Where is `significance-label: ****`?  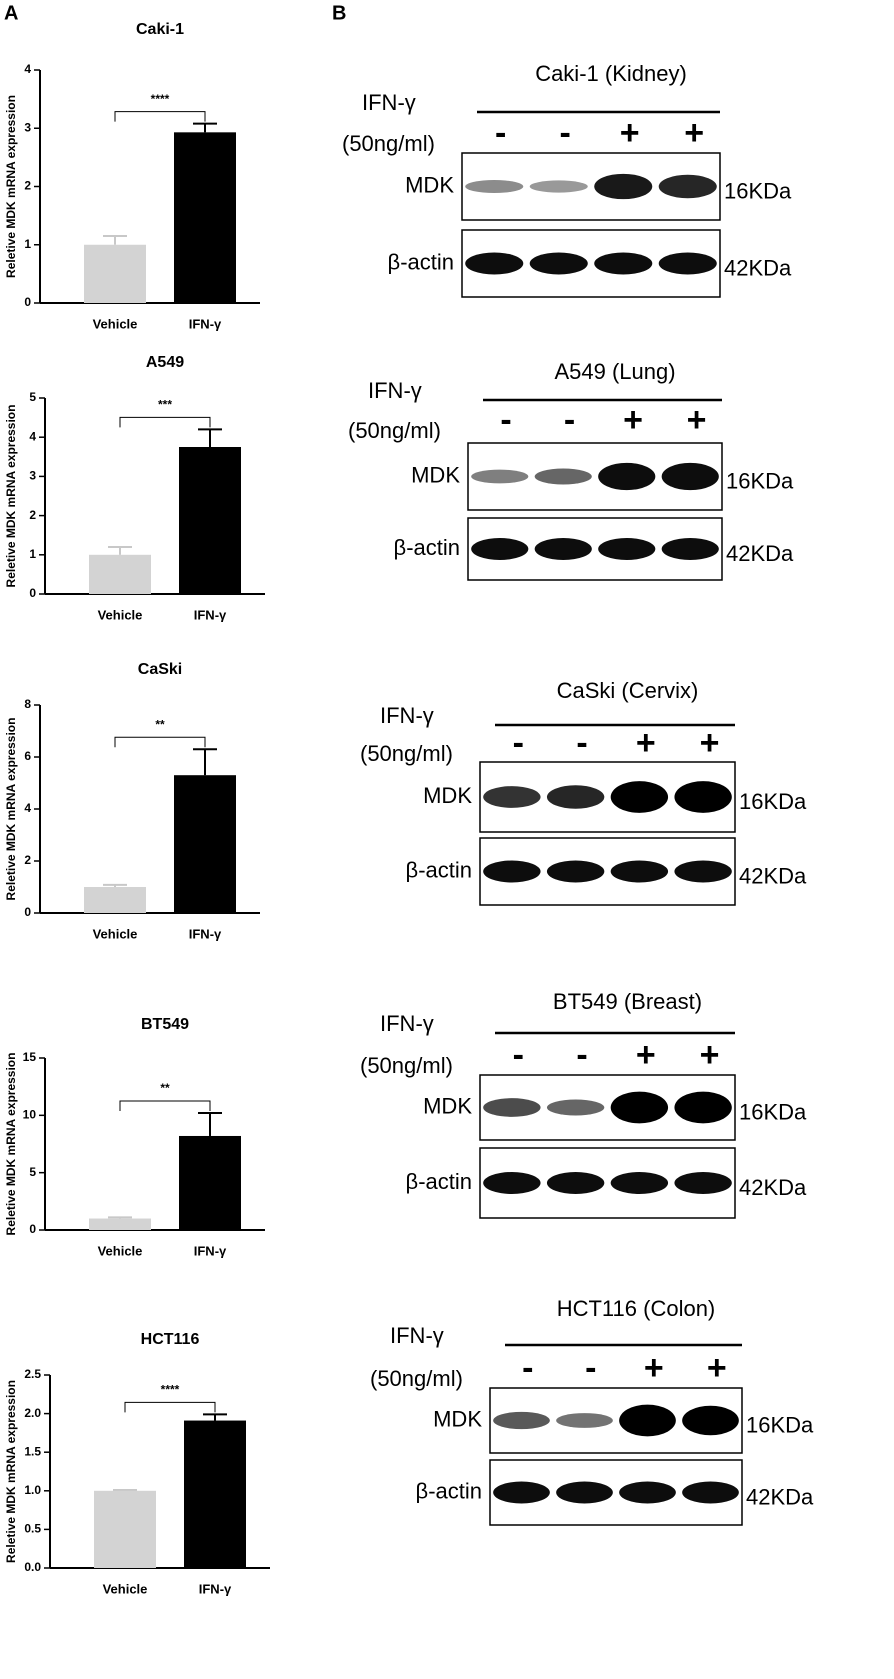
significance-label: **** is located at coordinates (170, 1390).